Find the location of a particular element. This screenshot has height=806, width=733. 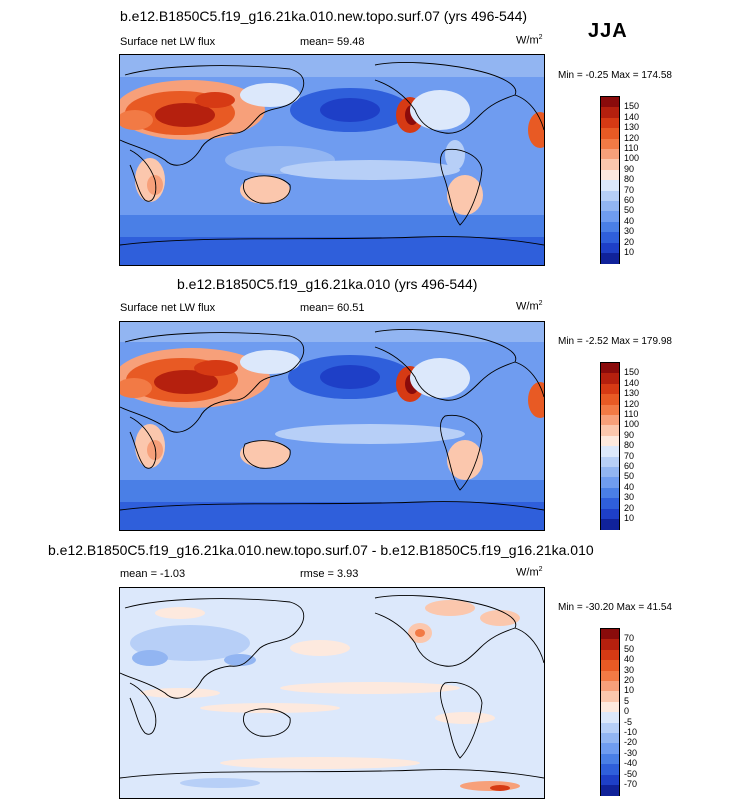

colorbar-tick-label: -20 is located at coordinates (631, 742).